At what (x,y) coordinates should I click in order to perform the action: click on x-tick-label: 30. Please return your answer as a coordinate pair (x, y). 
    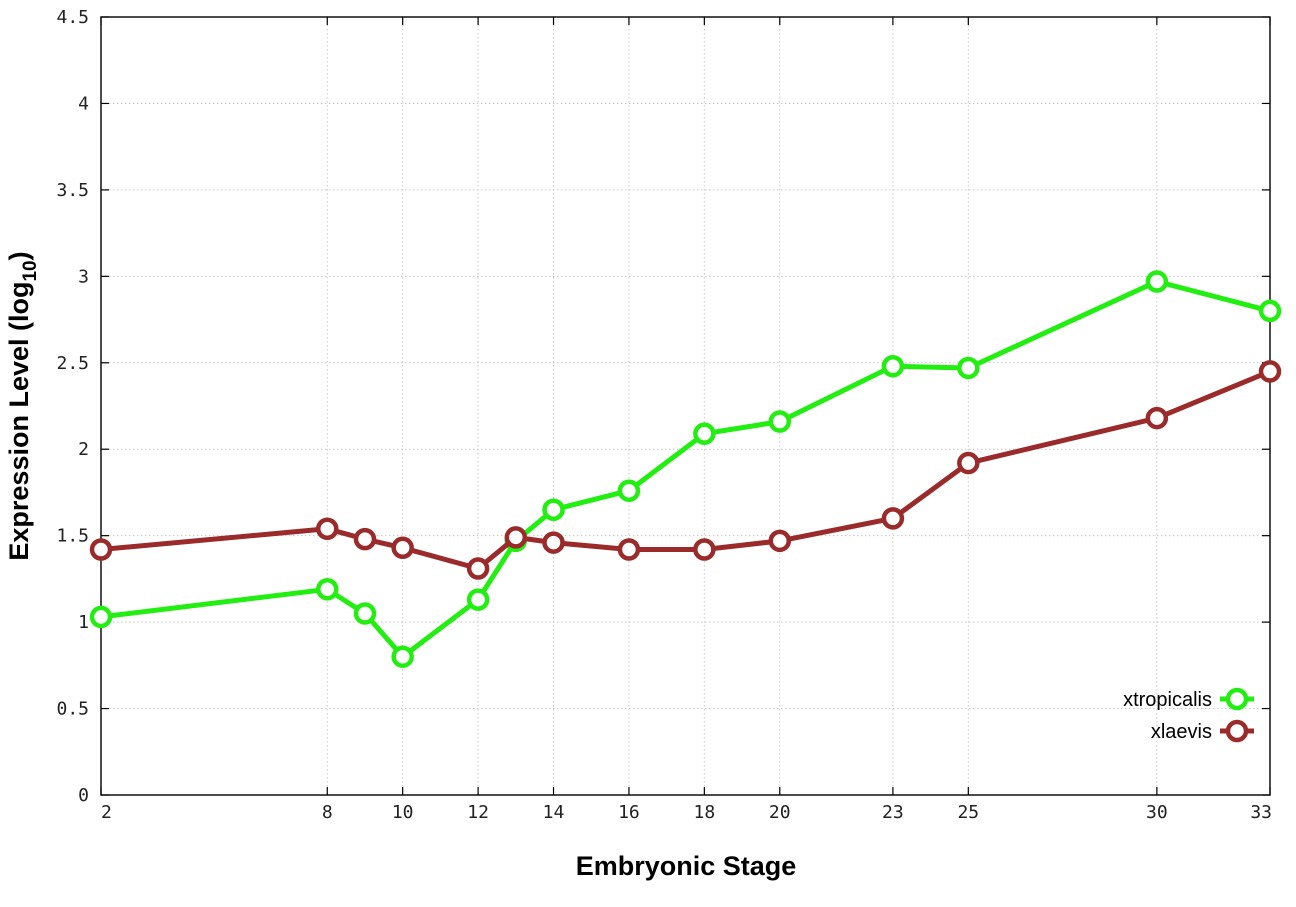
    Looking at the image, I should click on (1157, 812).